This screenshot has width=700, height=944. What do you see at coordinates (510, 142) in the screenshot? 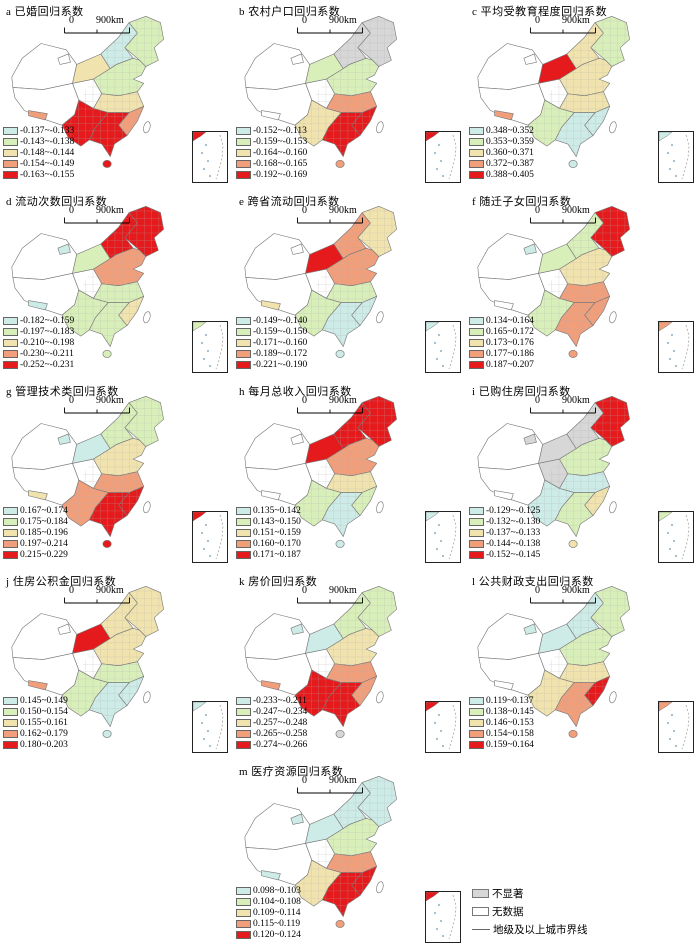
I see `legend-range: 0.353~0.359` at bounding box center [510, 142].